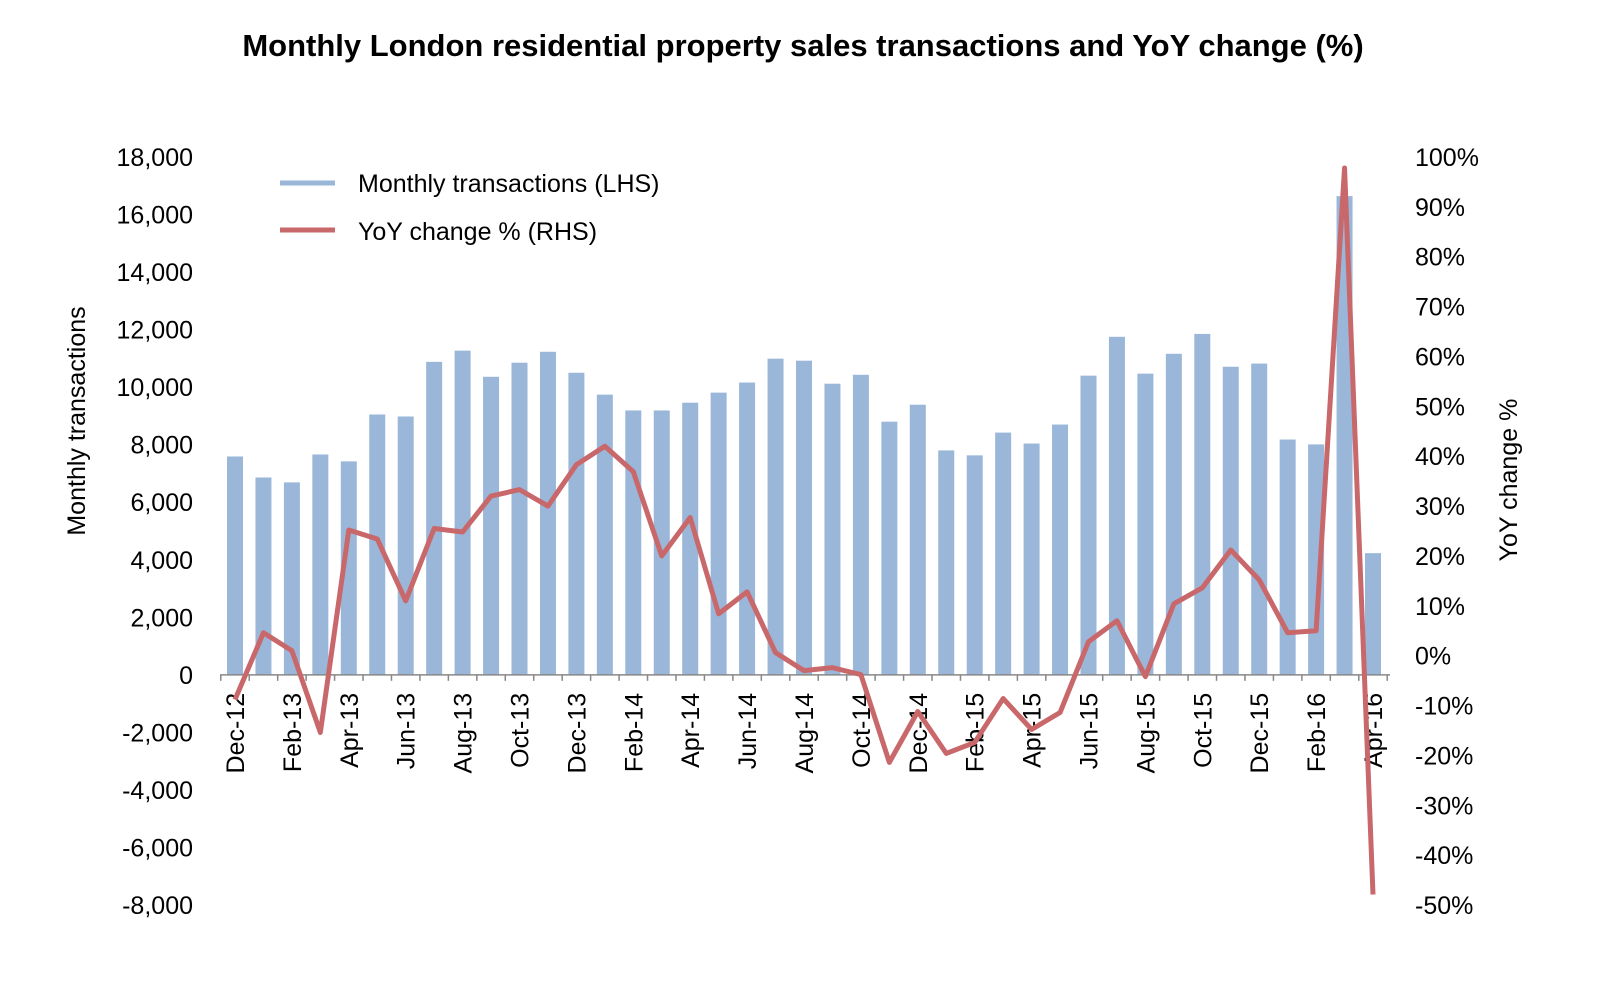  I want to click on left-tick-label: 12,000, so click(155, 331).